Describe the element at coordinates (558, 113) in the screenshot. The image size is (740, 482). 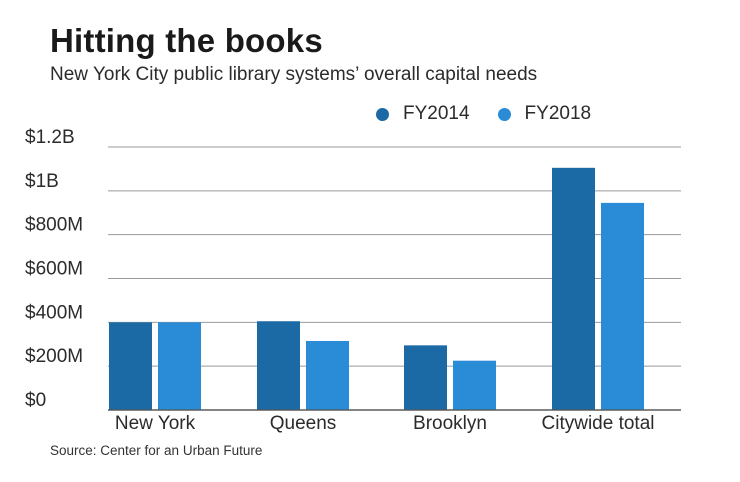
I see `legend-label-fy2018: FY2018` at that location.